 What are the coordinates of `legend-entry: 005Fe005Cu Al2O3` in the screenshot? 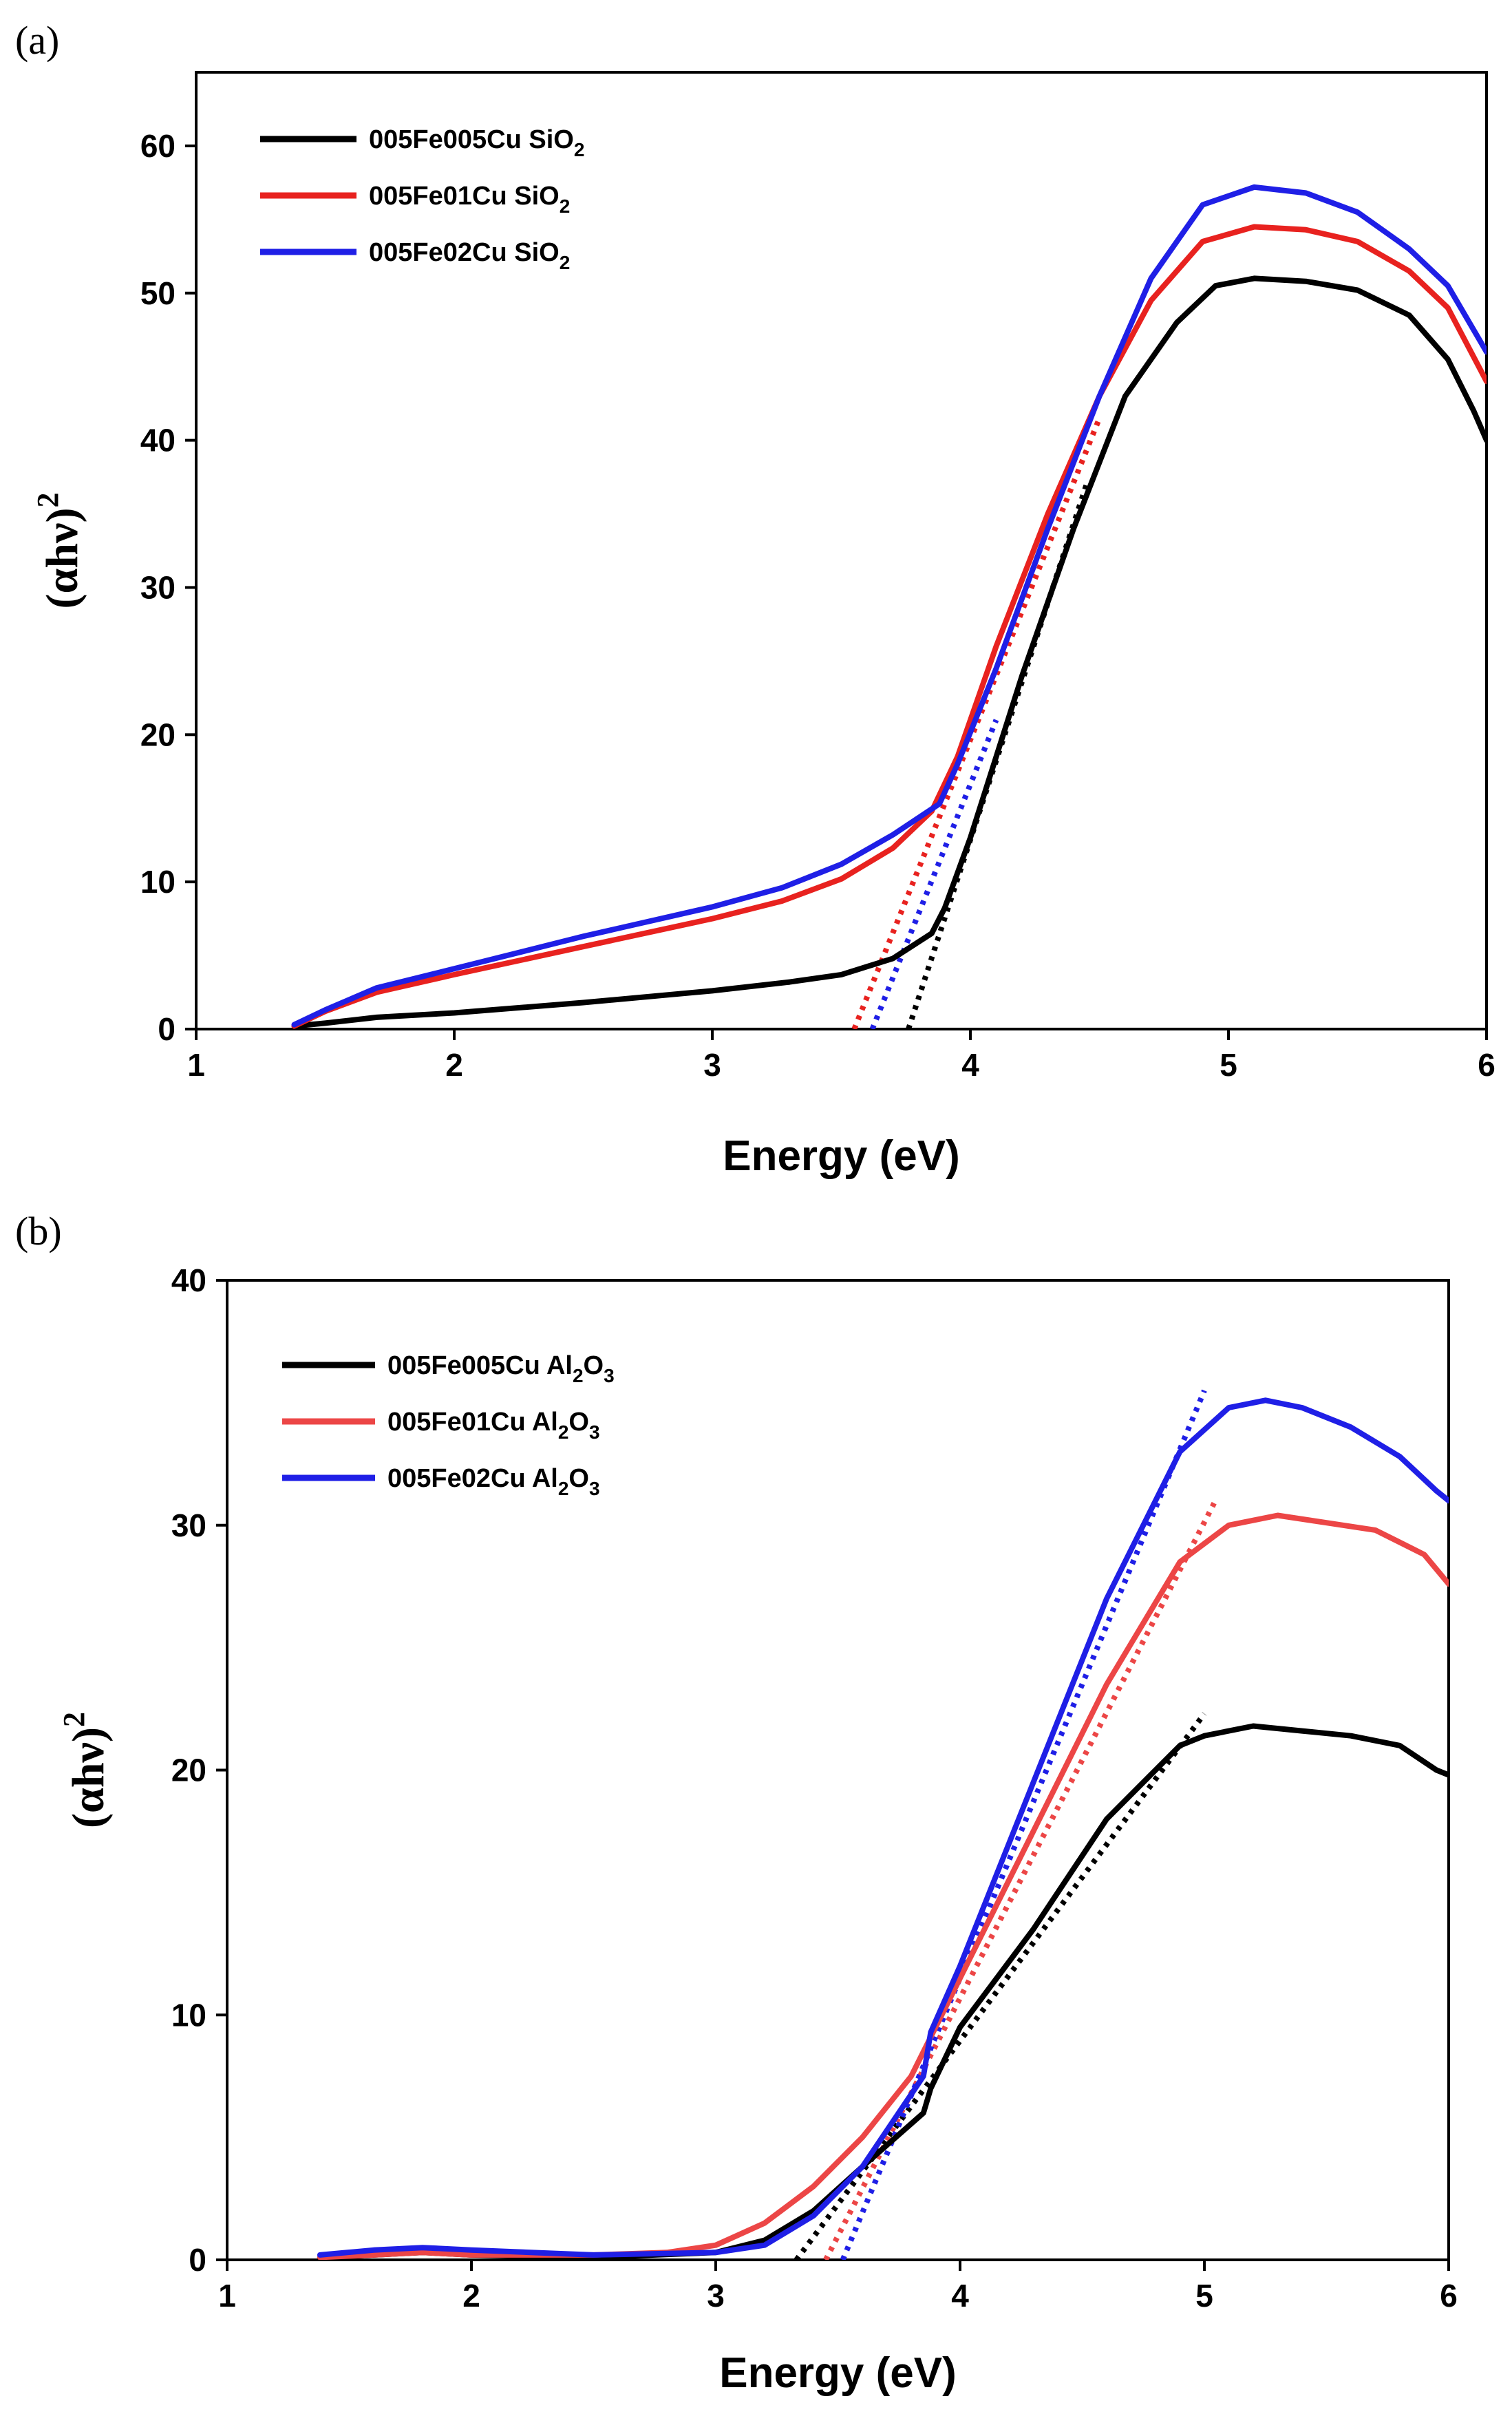 It's located at (501, 1368).